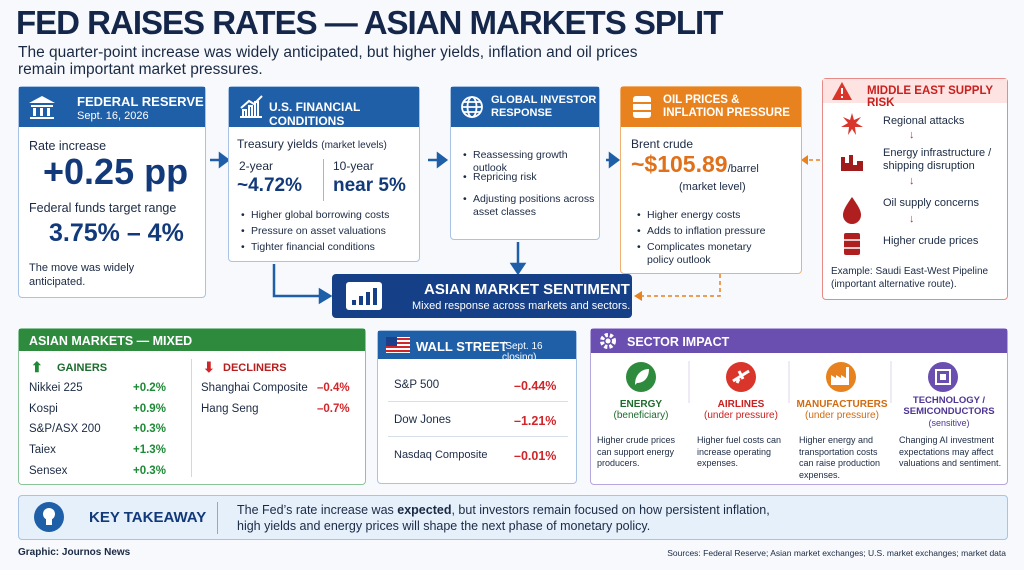  Describe the element at coordinates (949, 423) in the screenshot. I see `sector-status: (sensitive)` at that location.